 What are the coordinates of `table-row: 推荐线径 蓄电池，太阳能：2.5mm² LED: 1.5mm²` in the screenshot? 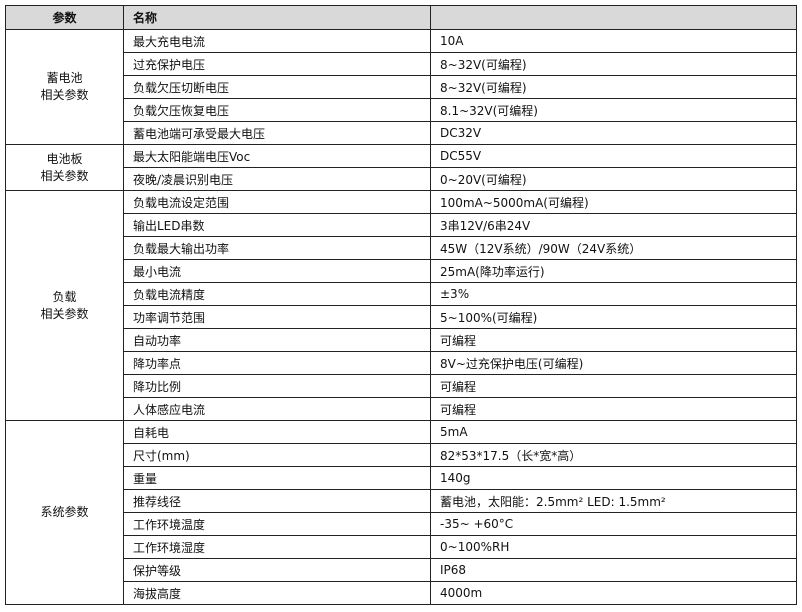 It's located at (401, 501).